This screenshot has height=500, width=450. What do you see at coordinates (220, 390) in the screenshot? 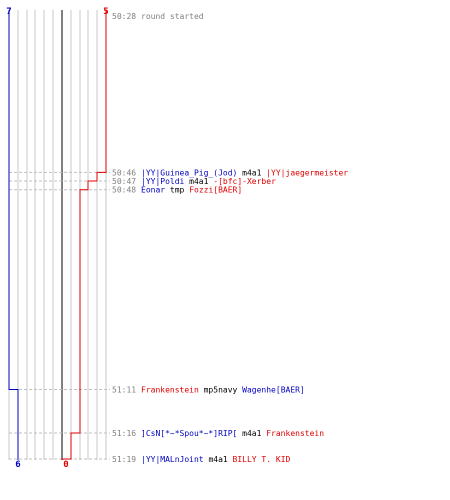
I see `event-detail: mp5navy` at bounding box center [220, 390].